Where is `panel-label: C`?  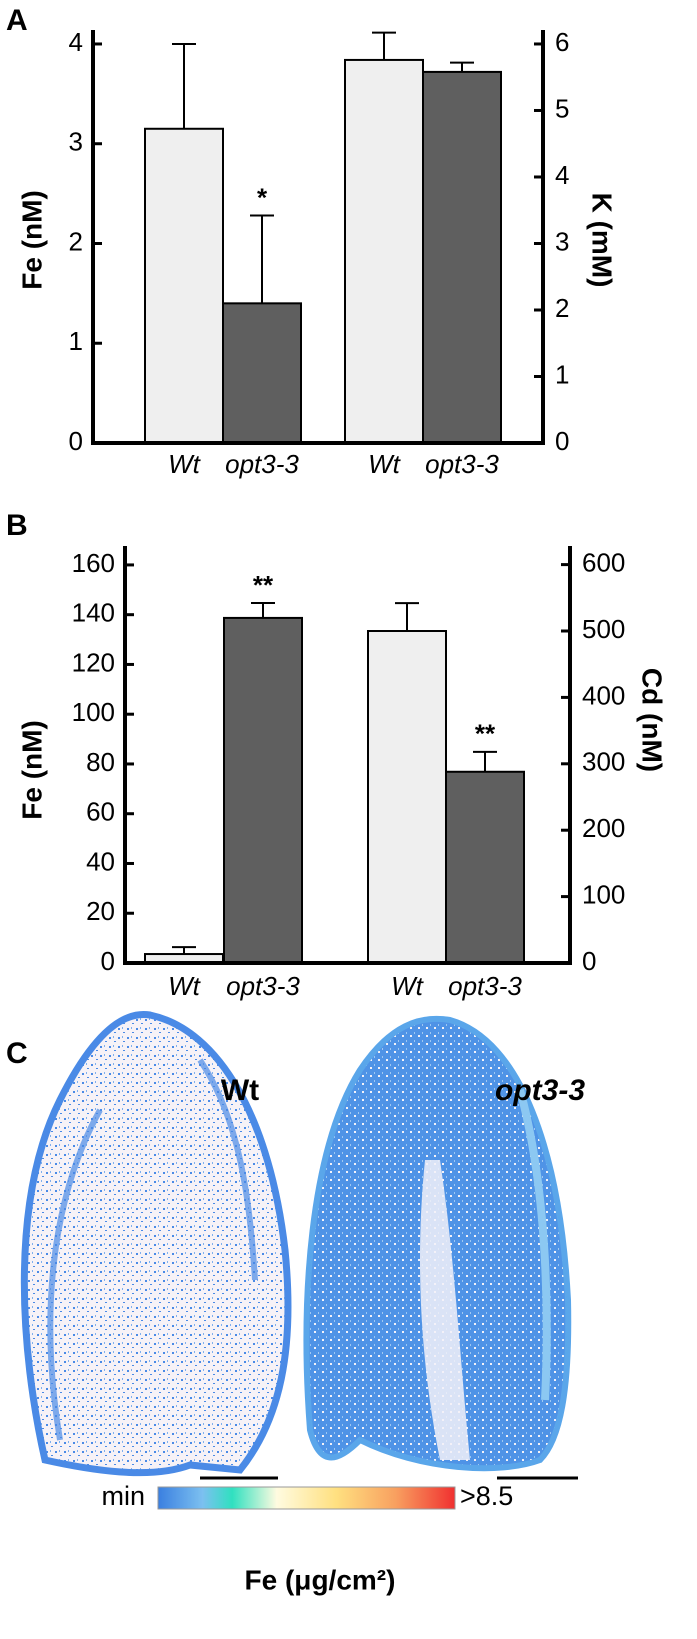
panel-label: C is located at coordinates (17, 1053).